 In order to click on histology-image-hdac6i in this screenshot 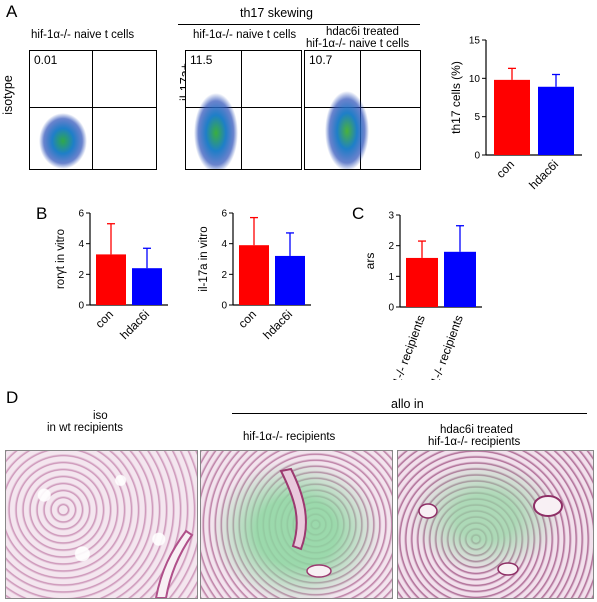, I will do `click(495, 524)`.